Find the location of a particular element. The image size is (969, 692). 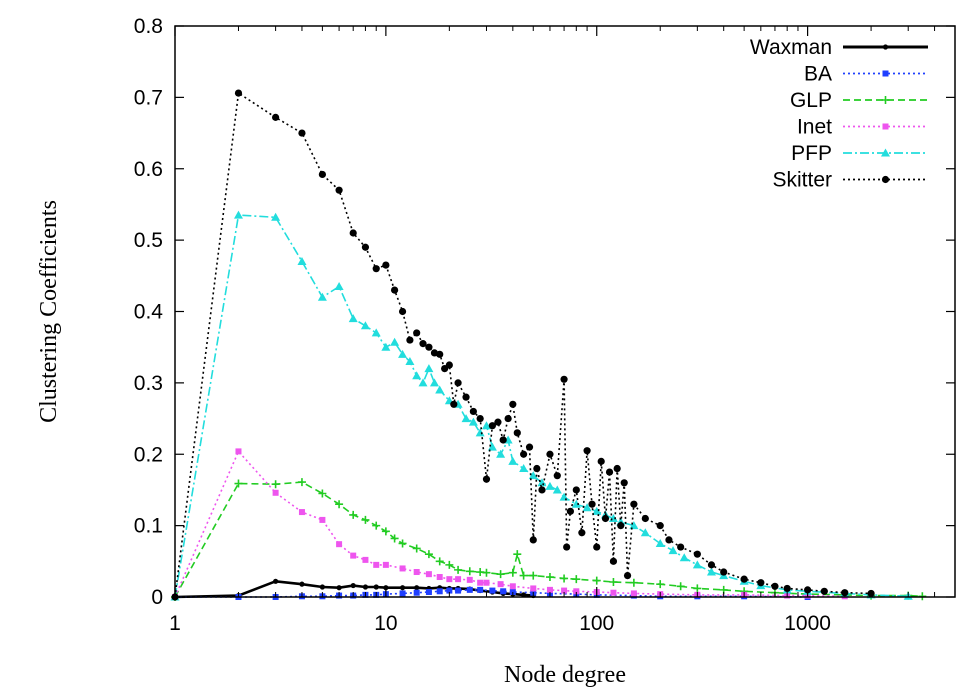

x-tick-label: 10 is located at coordinates (385, 623).